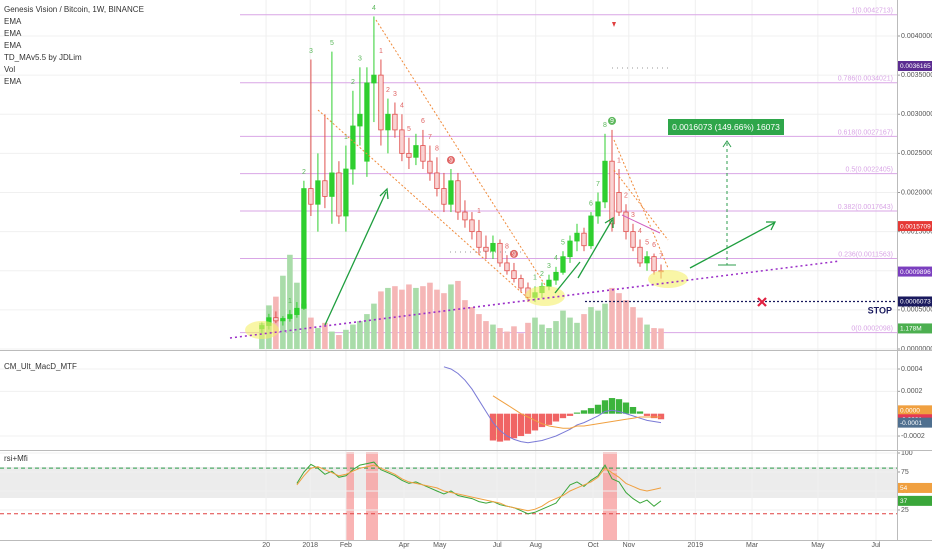 The image size is (932, 550). Describe the element at coordinates (563, 243) in the screenshot. I see `td-count: 5` at that location.